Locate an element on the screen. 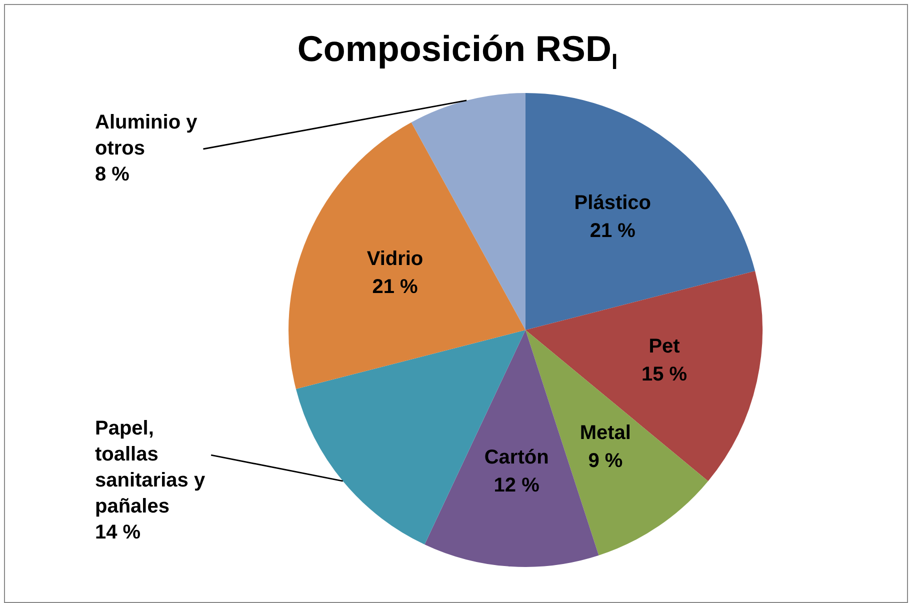 Image resolution: width=915 pixels, height=603 pixels. slice-label: Plástico is located at coordinates (613, 203).